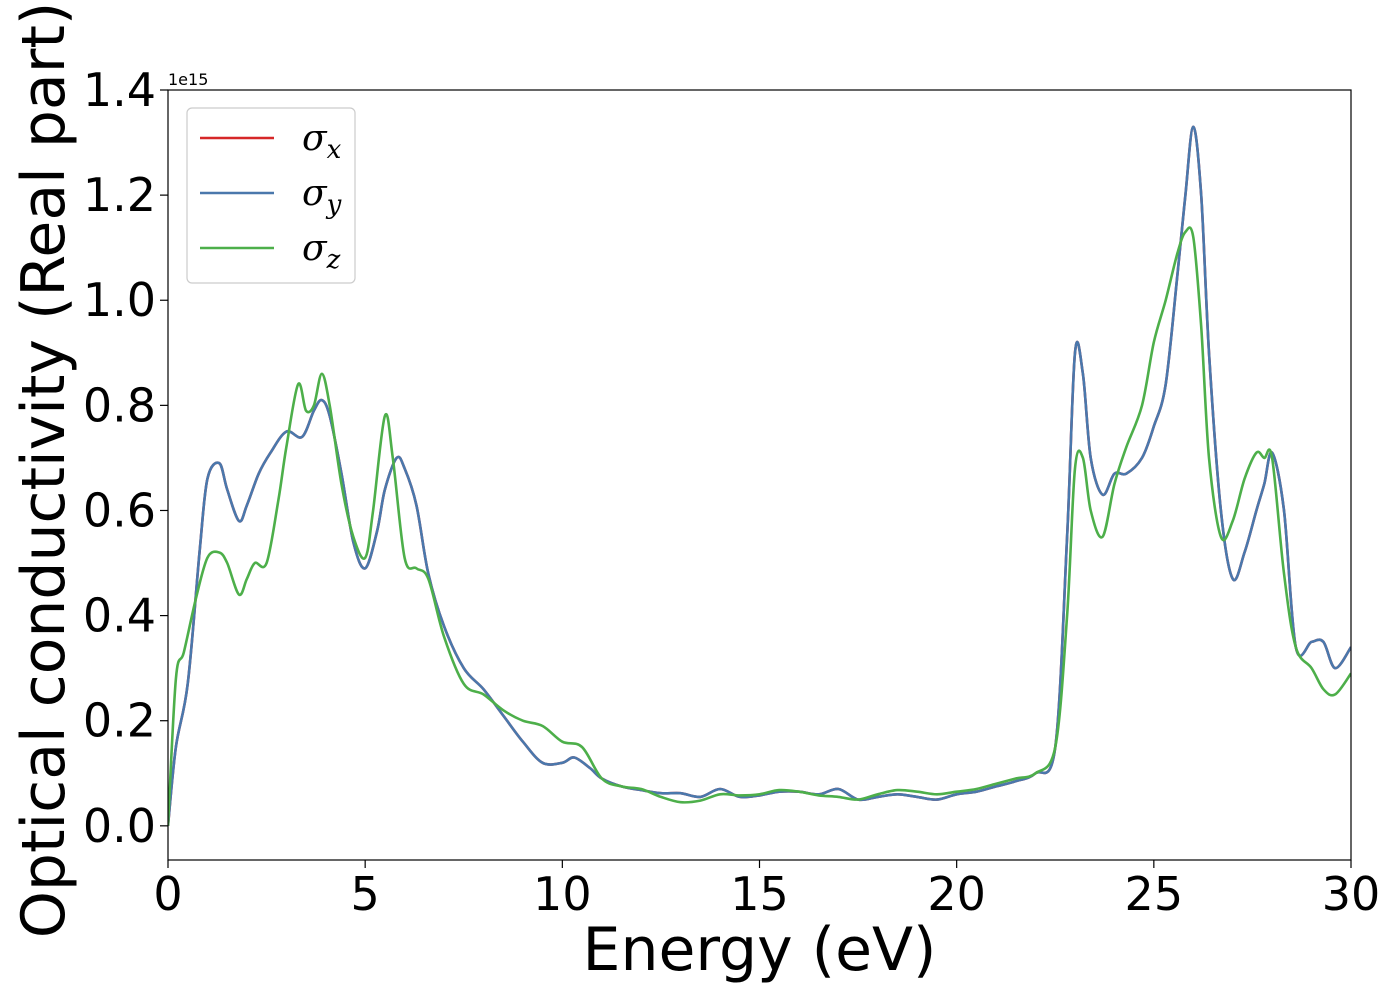 The width and height of the screenshot is (1400, 1000). What do you see at coordinates (119, 510) in the screenshot?
I see `y-tick-label: 0.6` at bounding box center [119, 510].